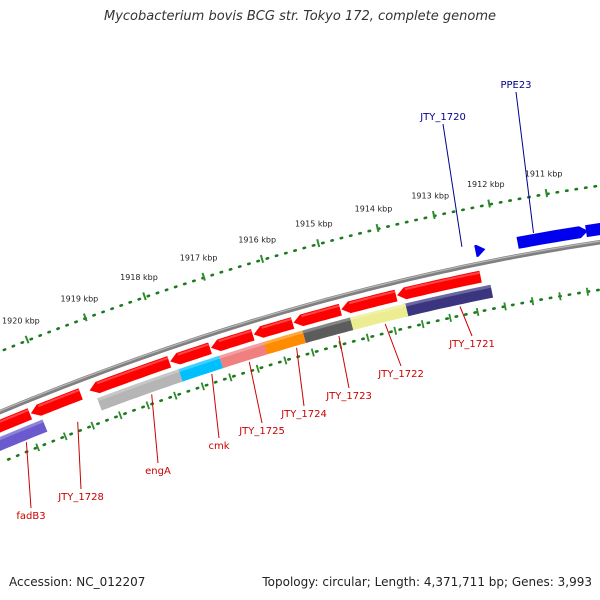 This screenshot has height=600, width=600. What do you see at coordinates (471, 344) in the screenshot?
I see `gene-label: JTY_1721` at bounding box center [471, 344].